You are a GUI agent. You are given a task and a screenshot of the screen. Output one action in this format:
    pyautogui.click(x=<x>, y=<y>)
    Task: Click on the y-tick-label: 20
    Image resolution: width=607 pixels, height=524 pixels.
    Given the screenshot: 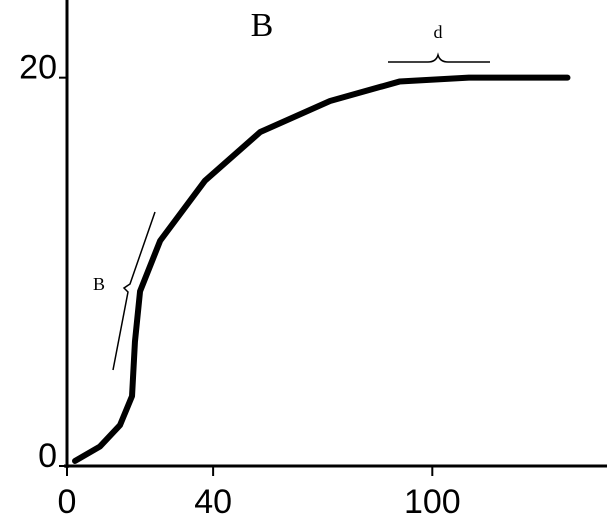 What is the action you would take?
    pyautogui.click(x=38, y=68)
    